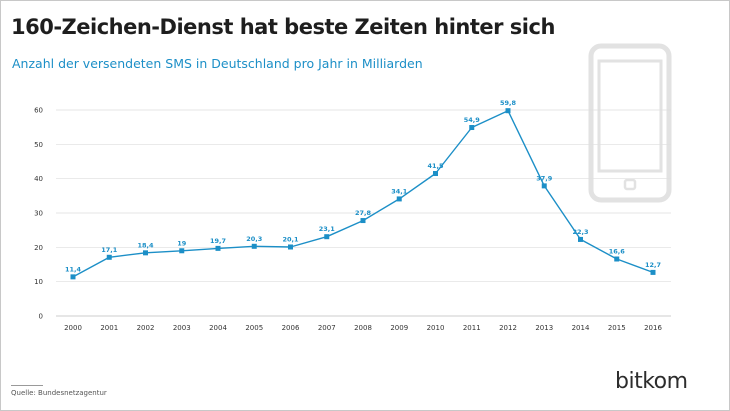  Describe the element at coordinates (38, 145) in the screenshot. I see `y-tick-label: 50` at that location.